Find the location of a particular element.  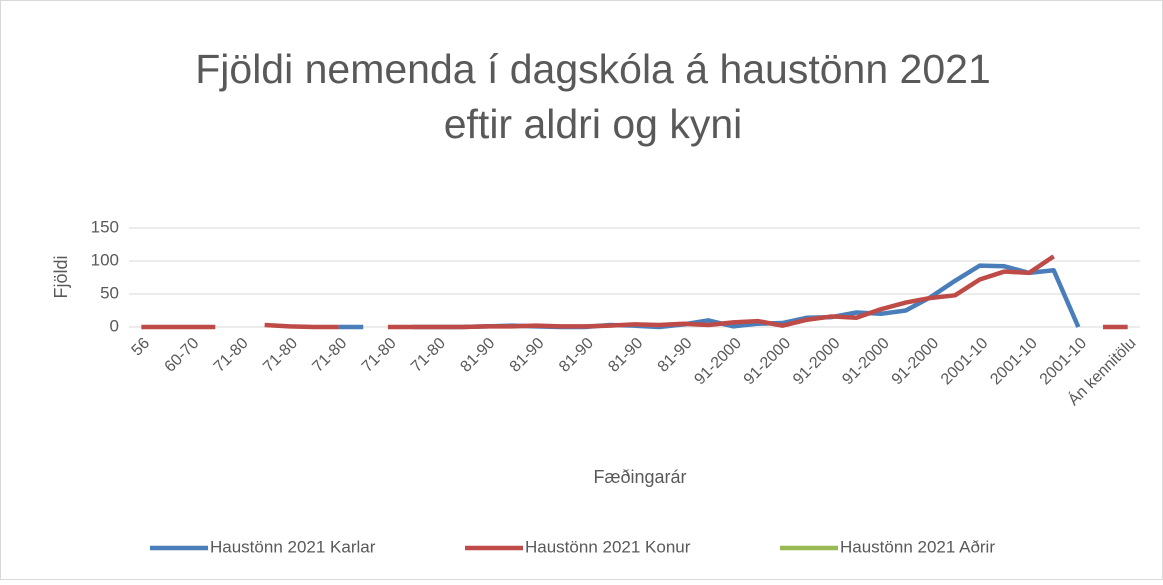

y-tick-label: 50 is located at coordinates (109, 292).